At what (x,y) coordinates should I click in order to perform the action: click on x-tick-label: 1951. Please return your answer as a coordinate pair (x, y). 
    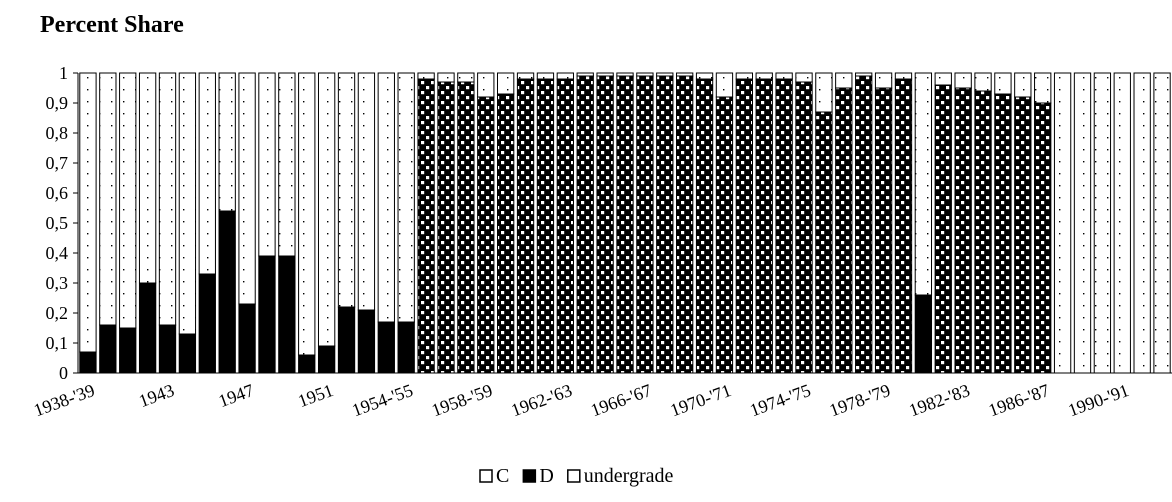
    Looking at the image, I should click on (315, 395).